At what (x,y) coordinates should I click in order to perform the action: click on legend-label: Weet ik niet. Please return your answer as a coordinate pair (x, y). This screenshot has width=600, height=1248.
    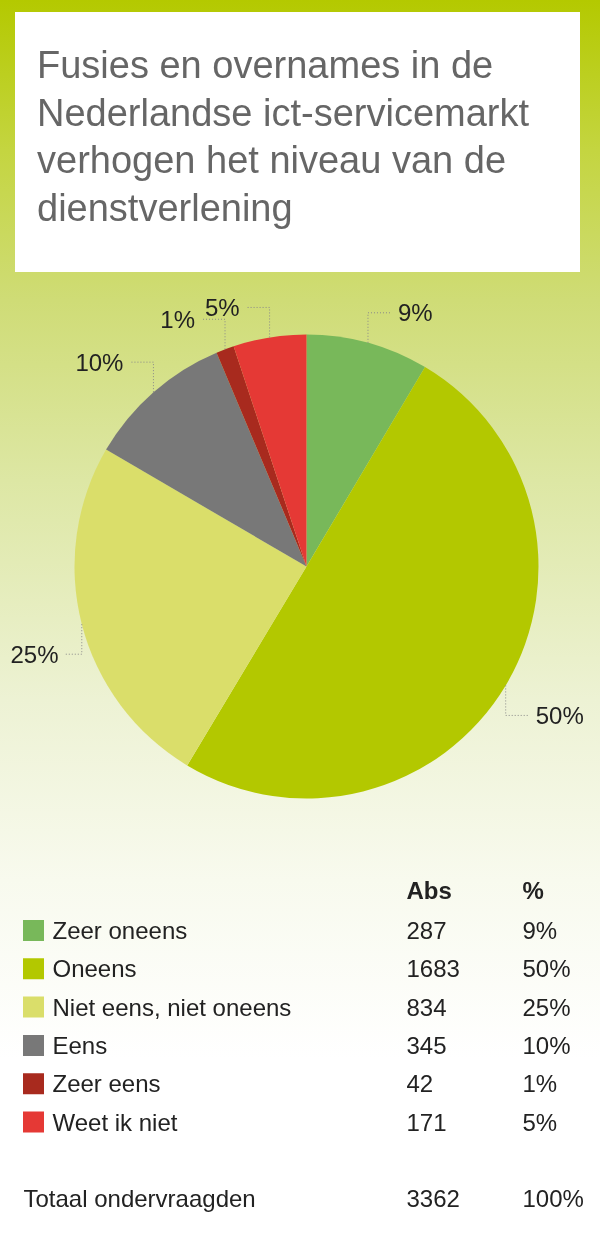
    Looking at the image, I should click on (115, 1122).